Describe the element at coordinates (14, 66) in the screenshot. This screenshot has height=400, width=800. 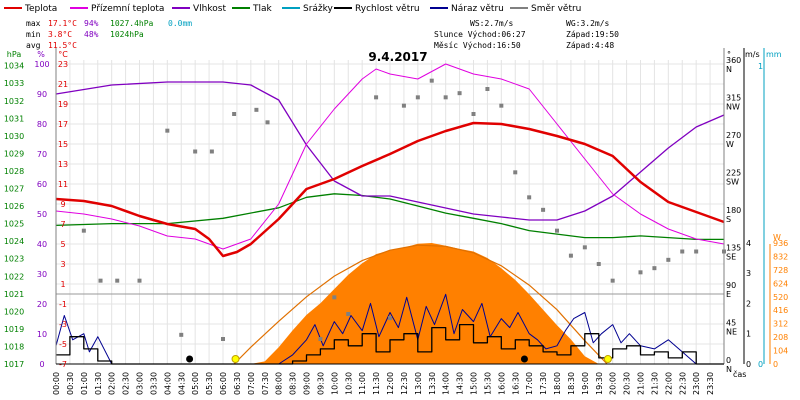
I see `hpa-tick-label: 1034` at that location.